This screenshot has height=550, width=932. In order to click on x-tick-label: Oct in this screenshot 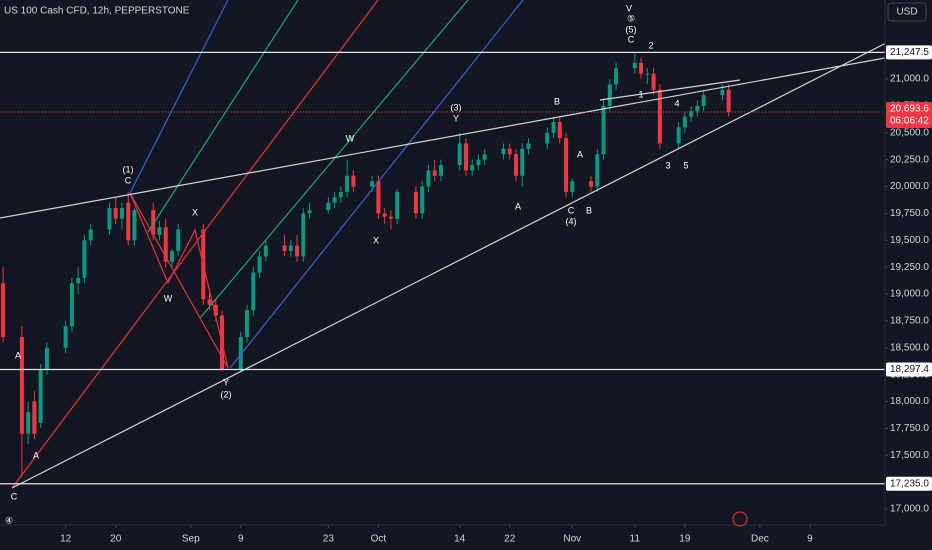, I will do `click(379, 539)`.